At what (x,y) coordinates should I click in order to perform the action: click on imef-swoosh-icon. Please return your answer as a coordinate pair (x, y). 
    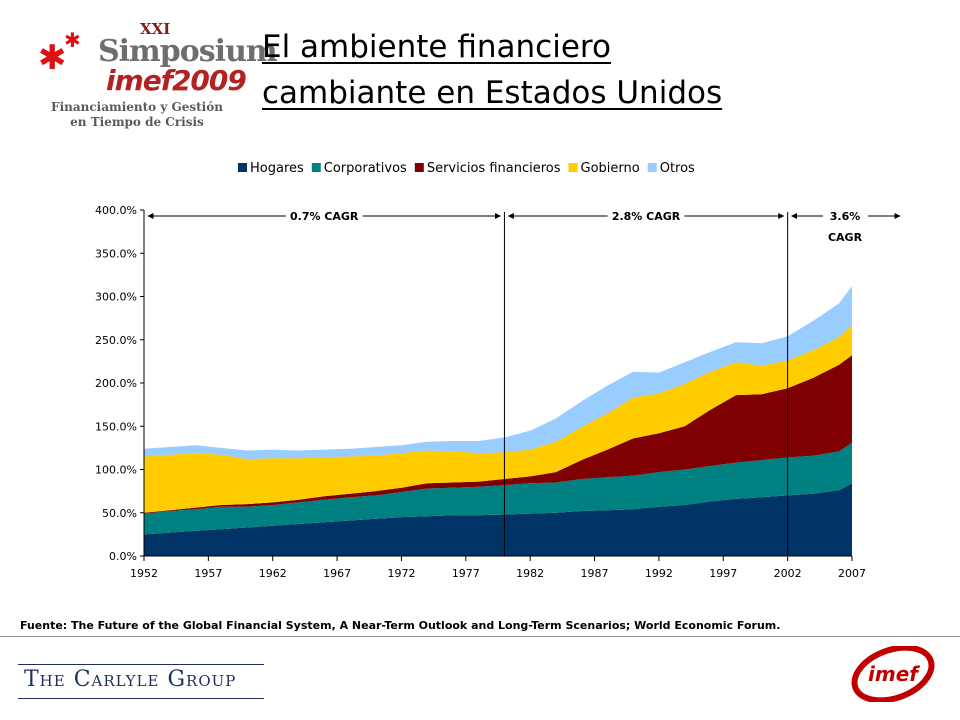
    Looking at the image, I should click on (893, 674).